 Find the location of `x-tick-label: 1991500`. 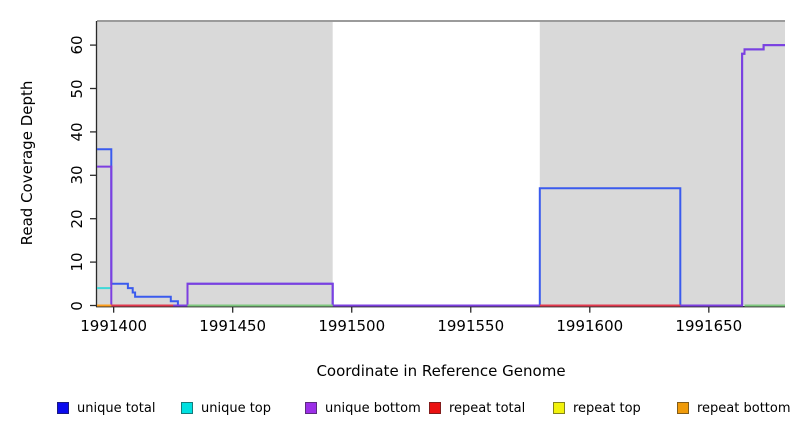

x-tick-label: 1991500 is located at coordinates (352, 326).